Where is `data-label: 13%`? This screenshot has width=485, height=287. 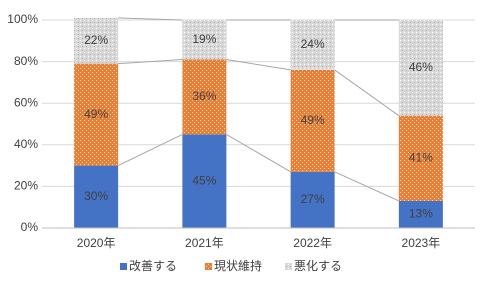 data-label: 13% is located at coordinates (421, 214).